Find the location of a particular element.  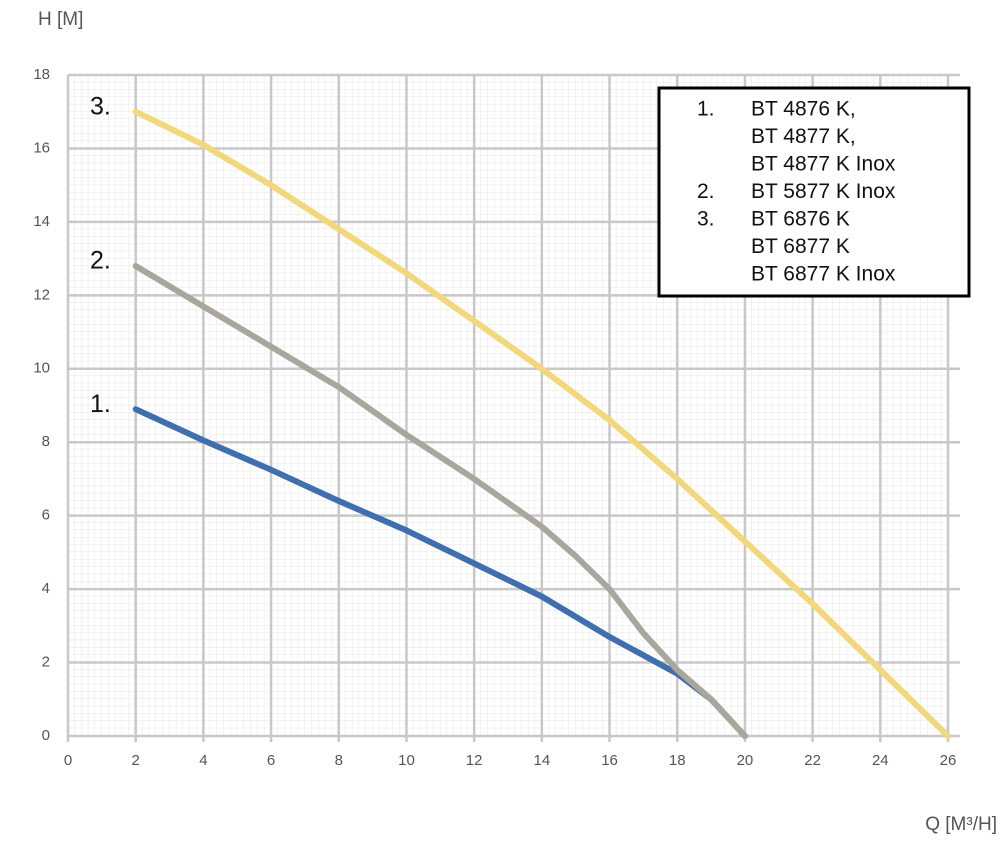

x-tick-label: 14 is located at coordinates (542, 760).